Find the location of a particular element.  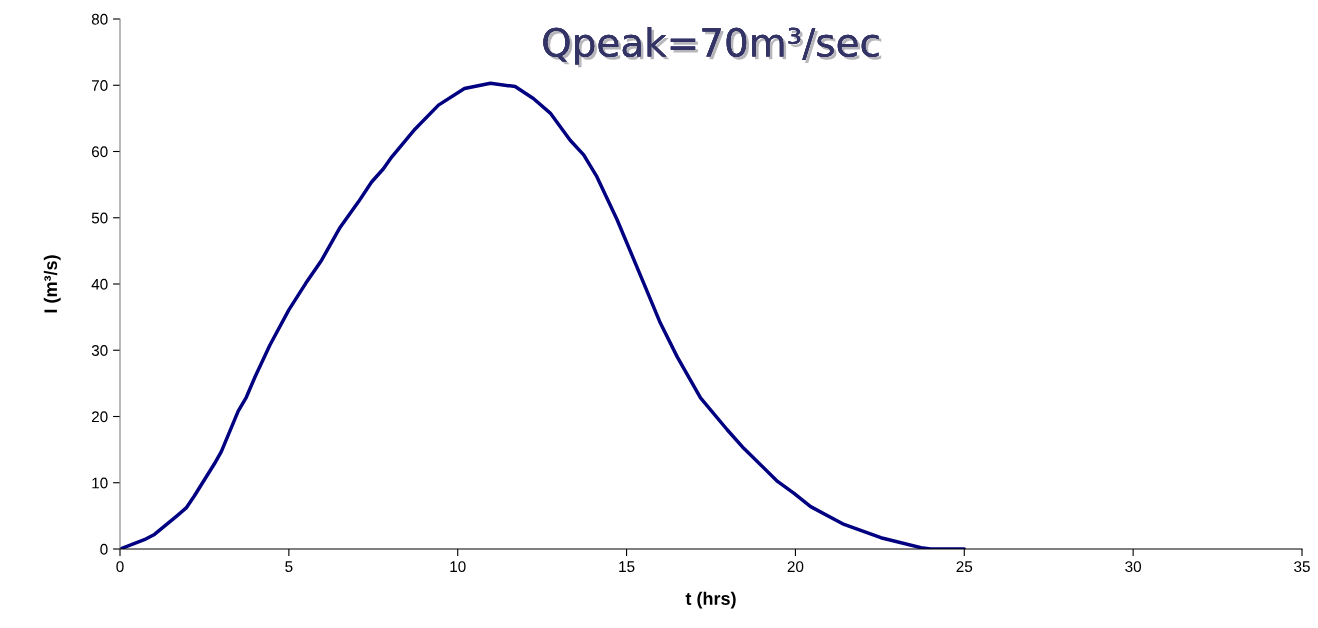

y-tick-label: 20 is located at coordinates (99, 417).